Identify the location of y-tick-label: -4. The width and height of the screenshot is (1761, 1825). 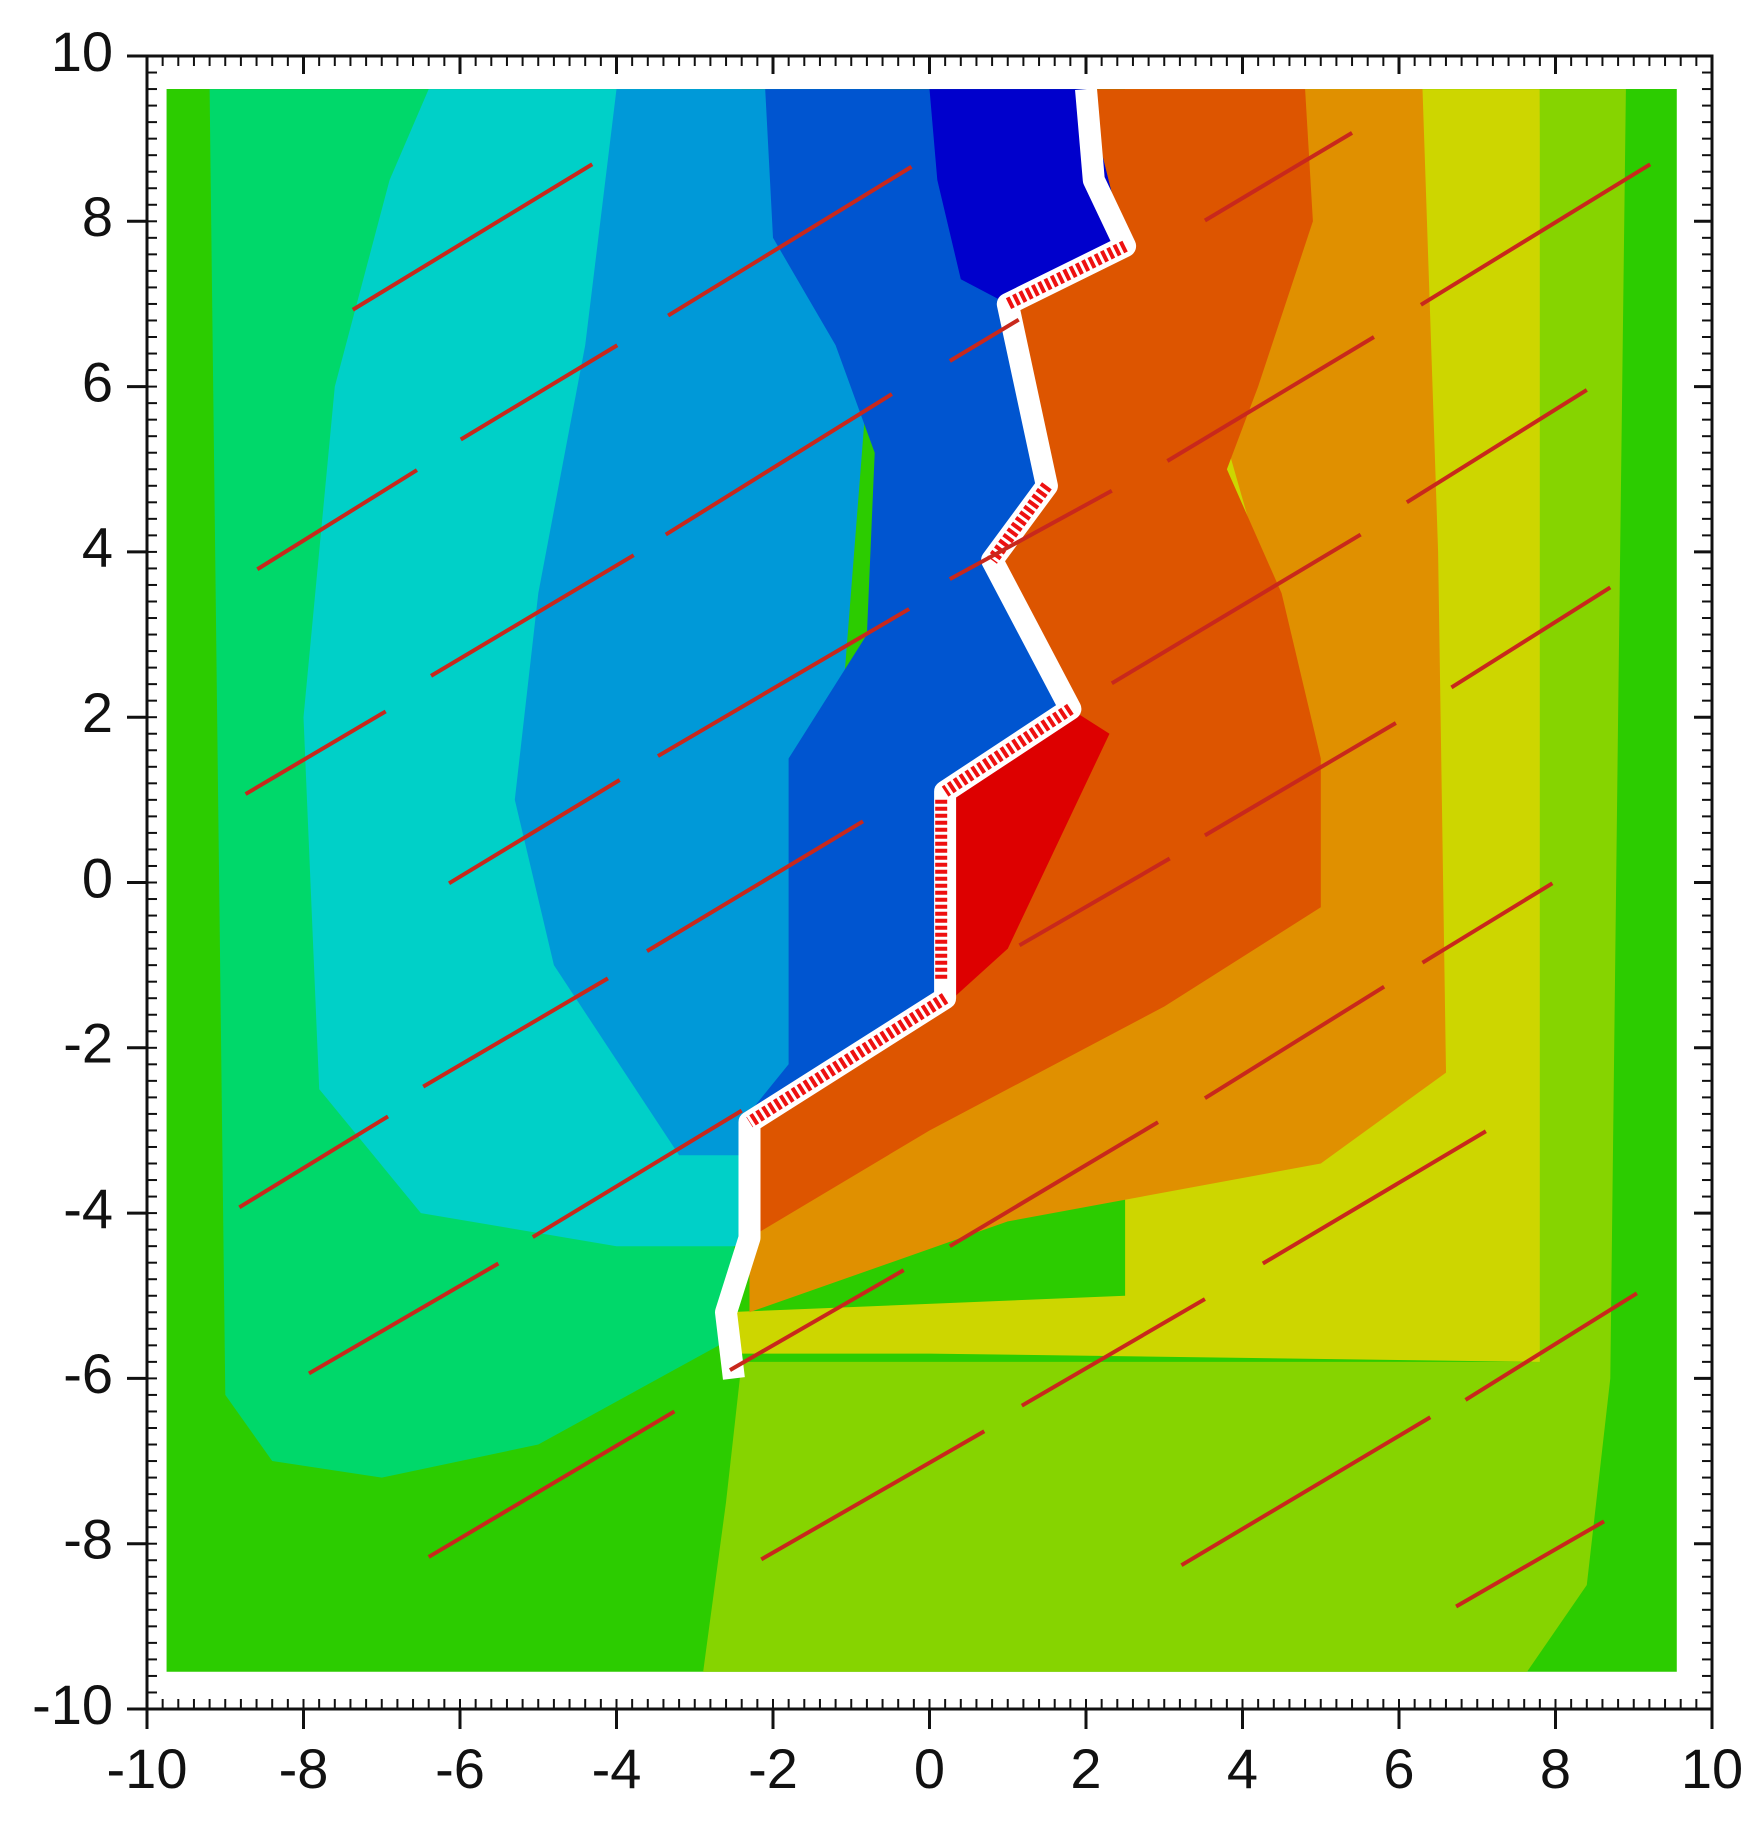
(88, 1208).